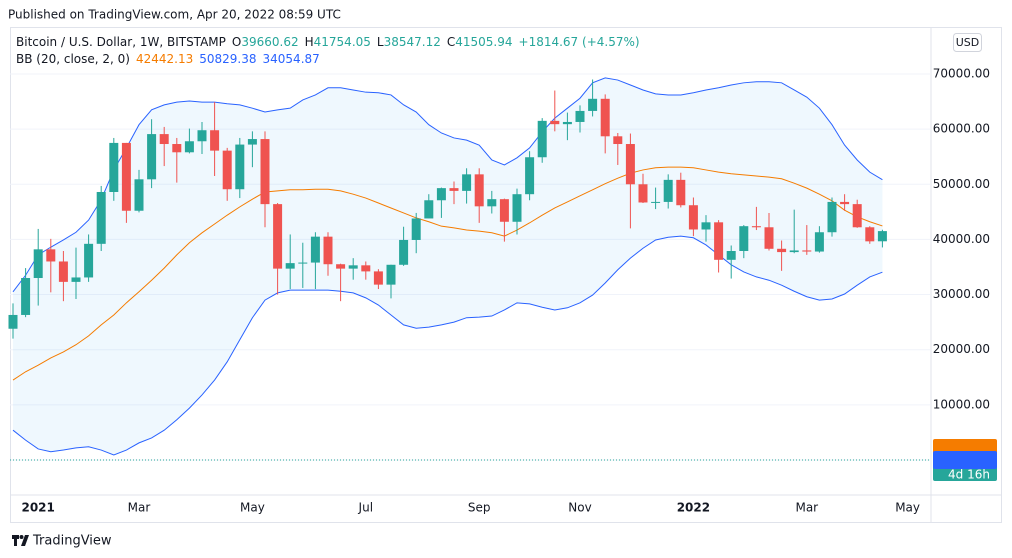 Image resolution: width=1012 pixels, height=558 pixels. I want to click on x-tick-label: Jul, so click(365, 508).